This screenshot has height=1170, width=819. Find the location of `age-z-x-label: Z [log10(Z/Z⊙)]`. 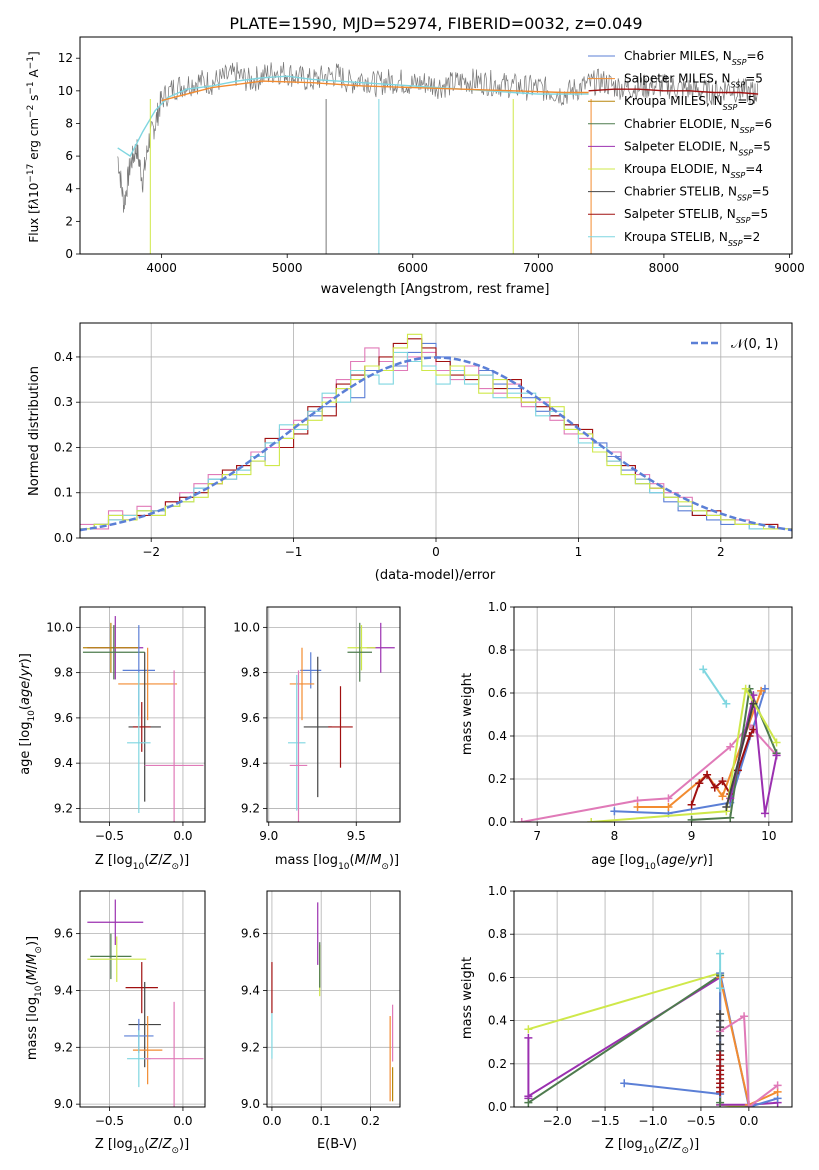

age-z-x-label: Z [log10(Z/Z⊙)] is located at coordinates (142, 862).